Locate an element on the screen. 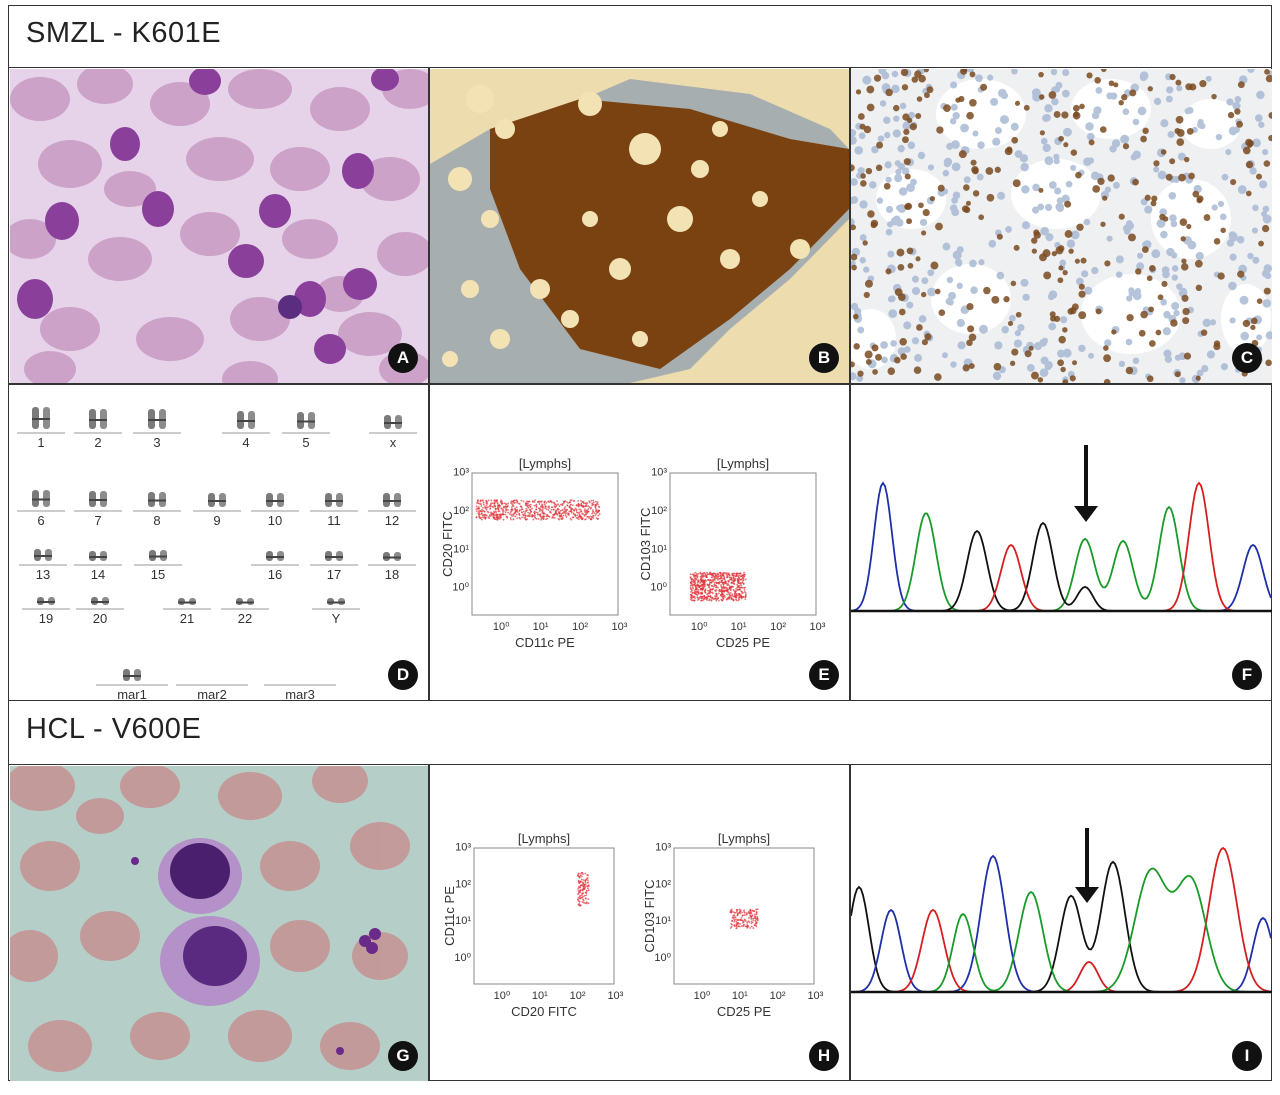 This screenshot has width=1280, height=1095. panel-letter-badge: C is located at coordinates (1247, 358).